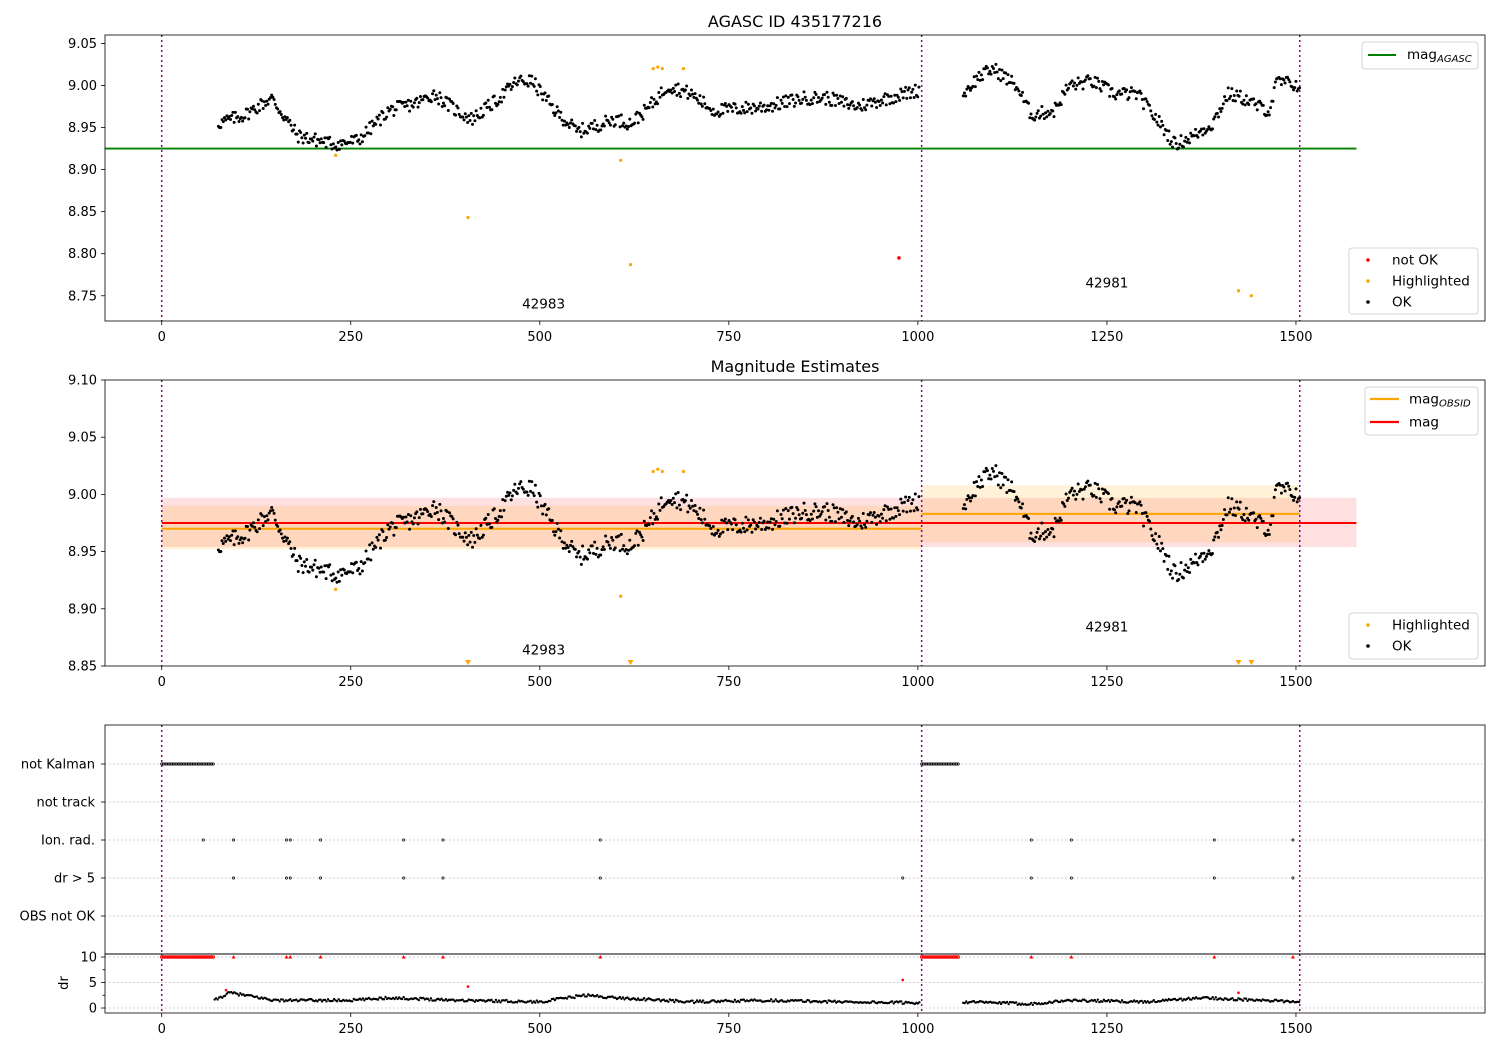  Describe the element at coordinates (58, 917) in the screenshot. I see `flag-row-label: OBS not OK` at that location.